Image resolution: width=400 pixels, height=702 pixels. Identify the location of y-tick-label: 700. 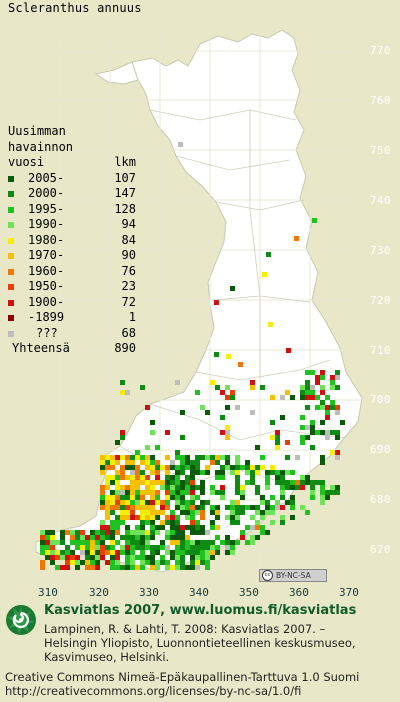
(380, 399).